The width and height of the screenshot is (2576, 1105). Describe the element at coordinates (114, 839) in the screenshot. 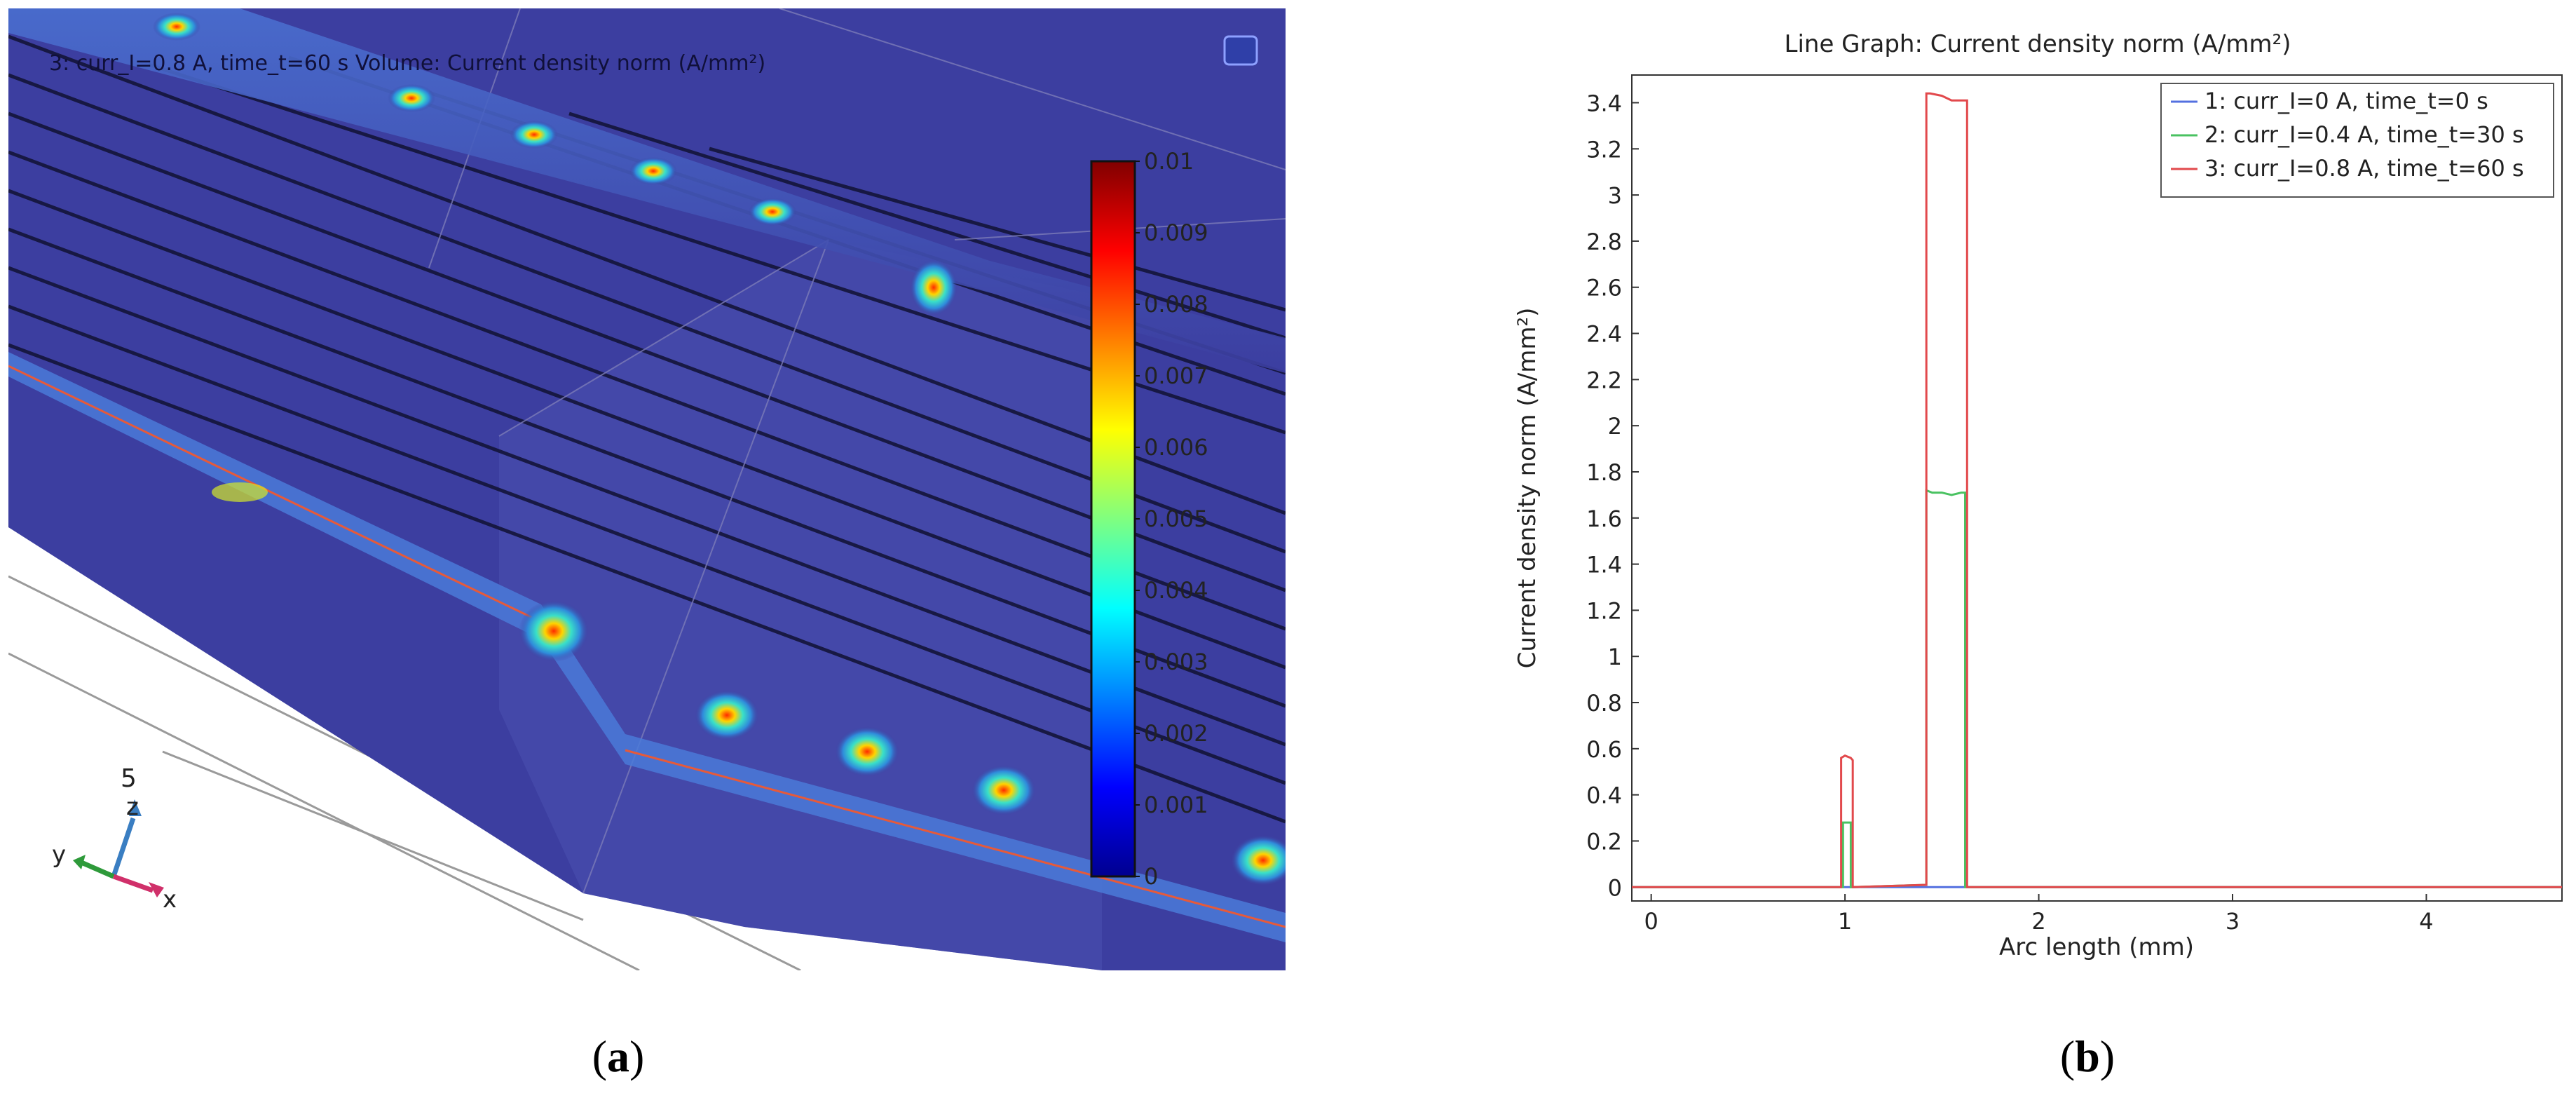

I see `axis-triad: 5 z y x` at that location.